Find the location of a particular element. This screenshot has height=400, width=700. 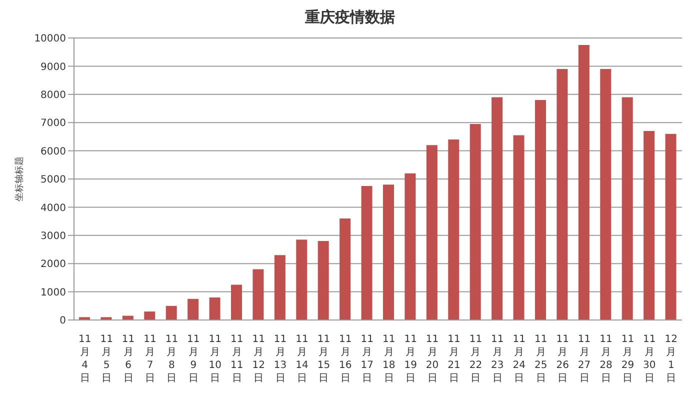

x-tick-label: 11月17日 is located at coordinates (367, 359).